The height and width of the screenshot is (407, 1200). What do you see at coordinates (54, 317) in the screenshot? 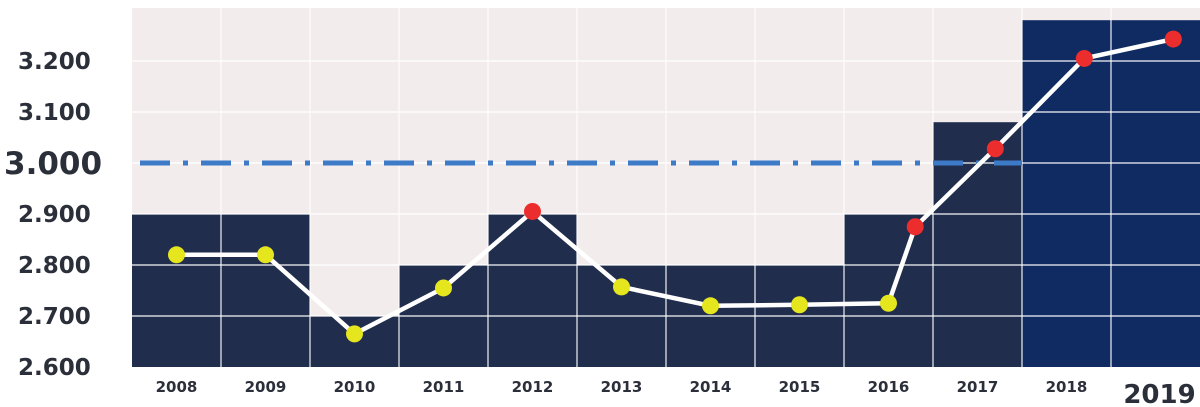
I see `y-tick-label: 2.700` at bounding box center [54, 317].